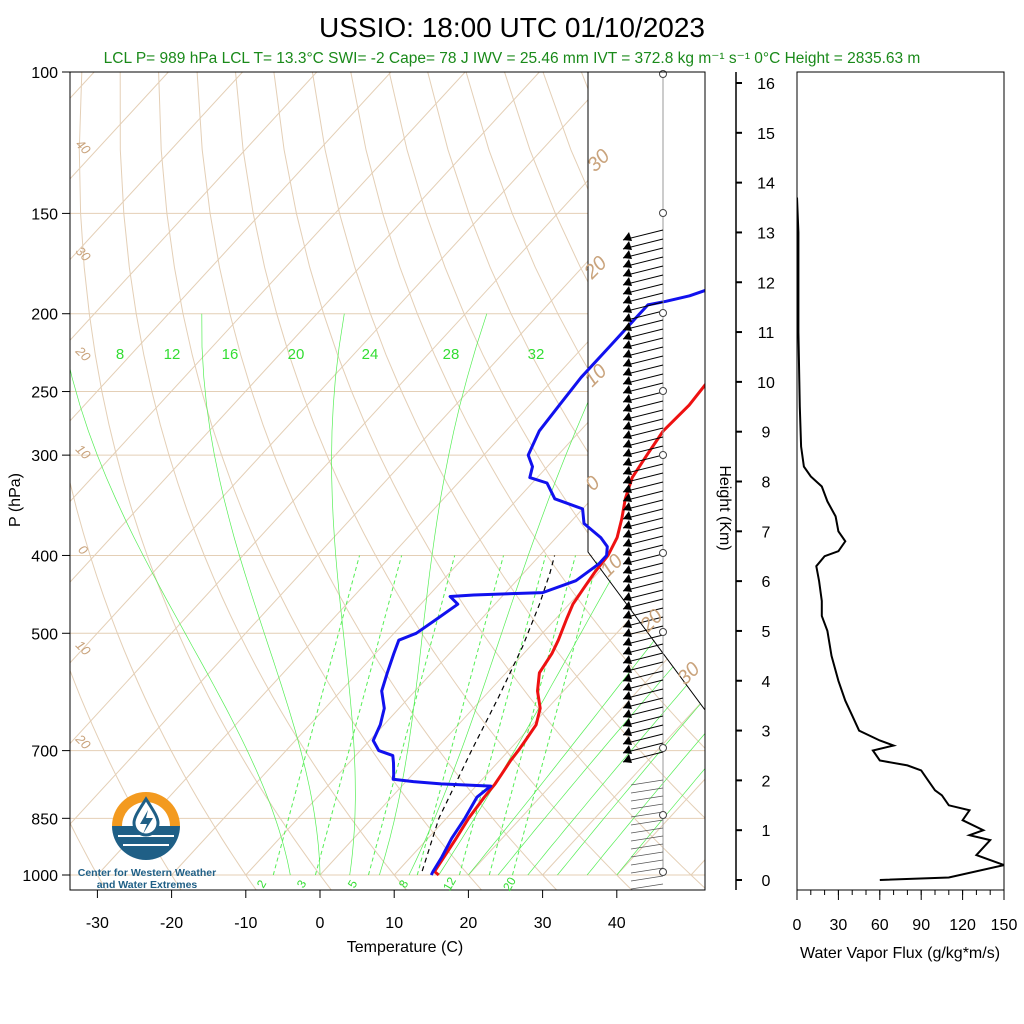 The height and width of the screenshot is (1024, 1024). Describe the element at coordinates (921, 925) in the screenshot. I see `flux-x-tick-label: 90` at that location.